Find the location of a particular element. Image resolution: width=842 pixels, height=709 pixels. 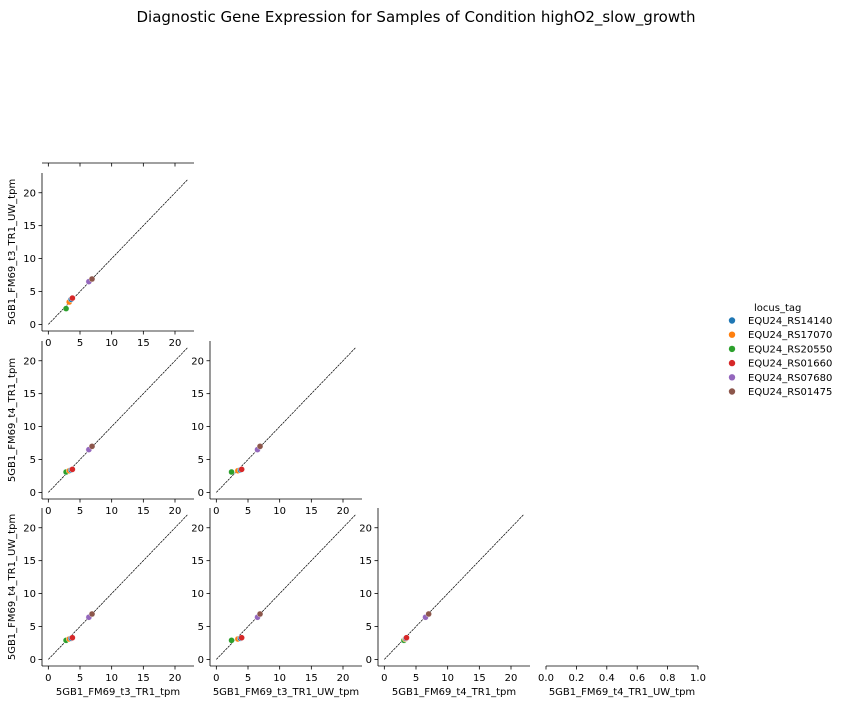

legend-label: EQU24_RS01660 is located at coordinates (790, 364).